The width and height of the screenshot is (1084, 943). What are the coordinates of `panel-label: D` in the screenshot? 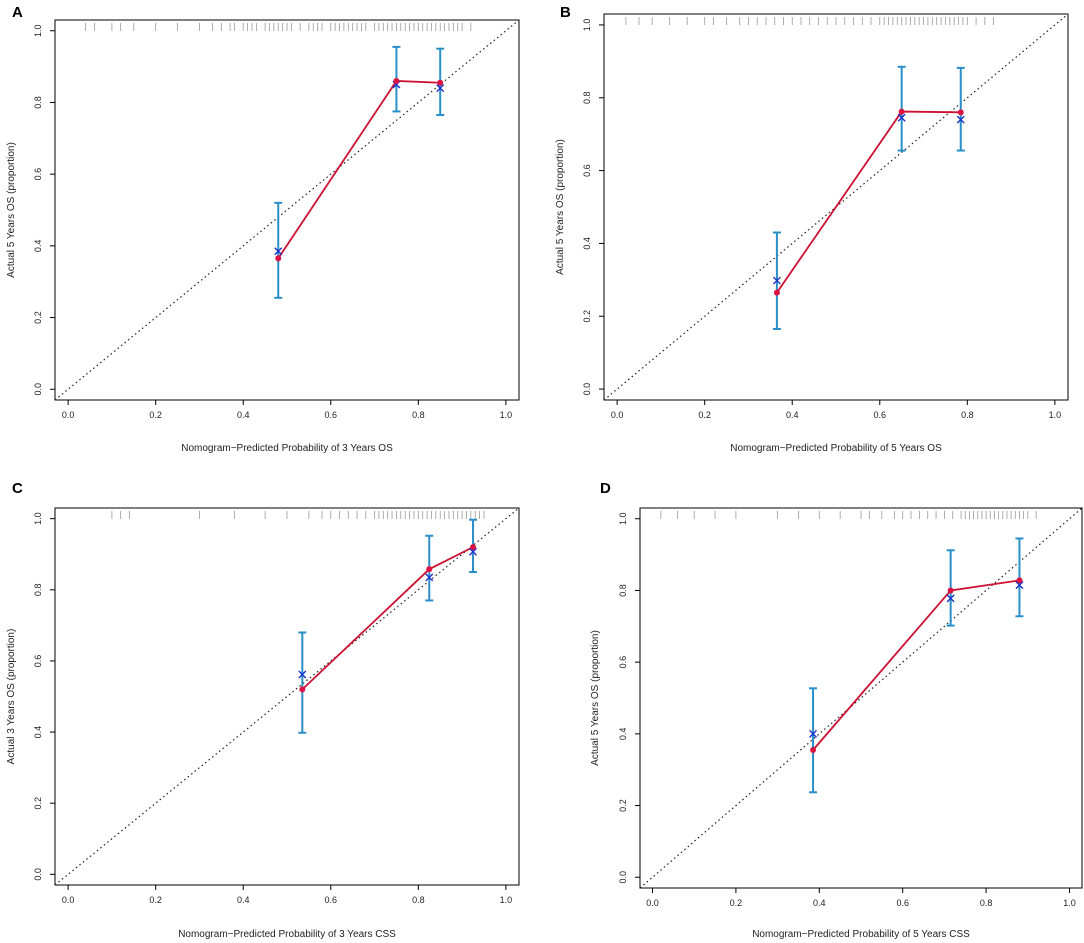 It's located at (605, 488).